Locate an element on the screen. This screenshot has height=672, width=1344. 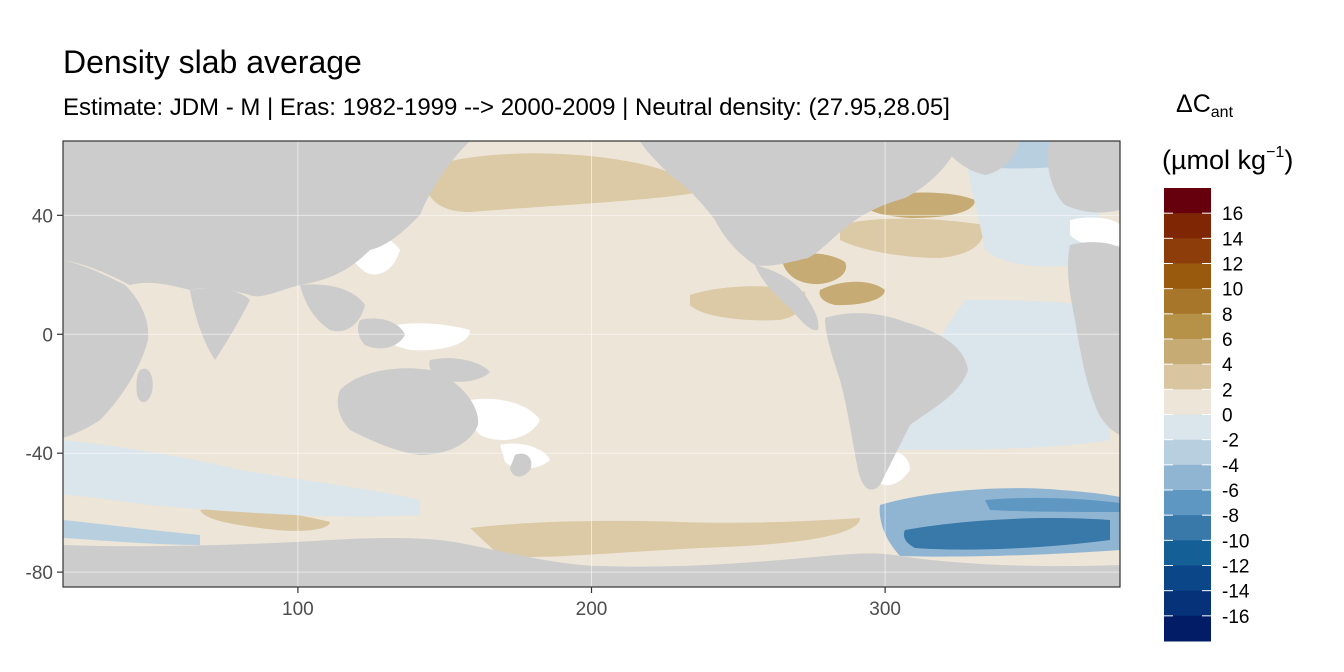
x-tick-label: 200 is located at coordinates (592, 609).